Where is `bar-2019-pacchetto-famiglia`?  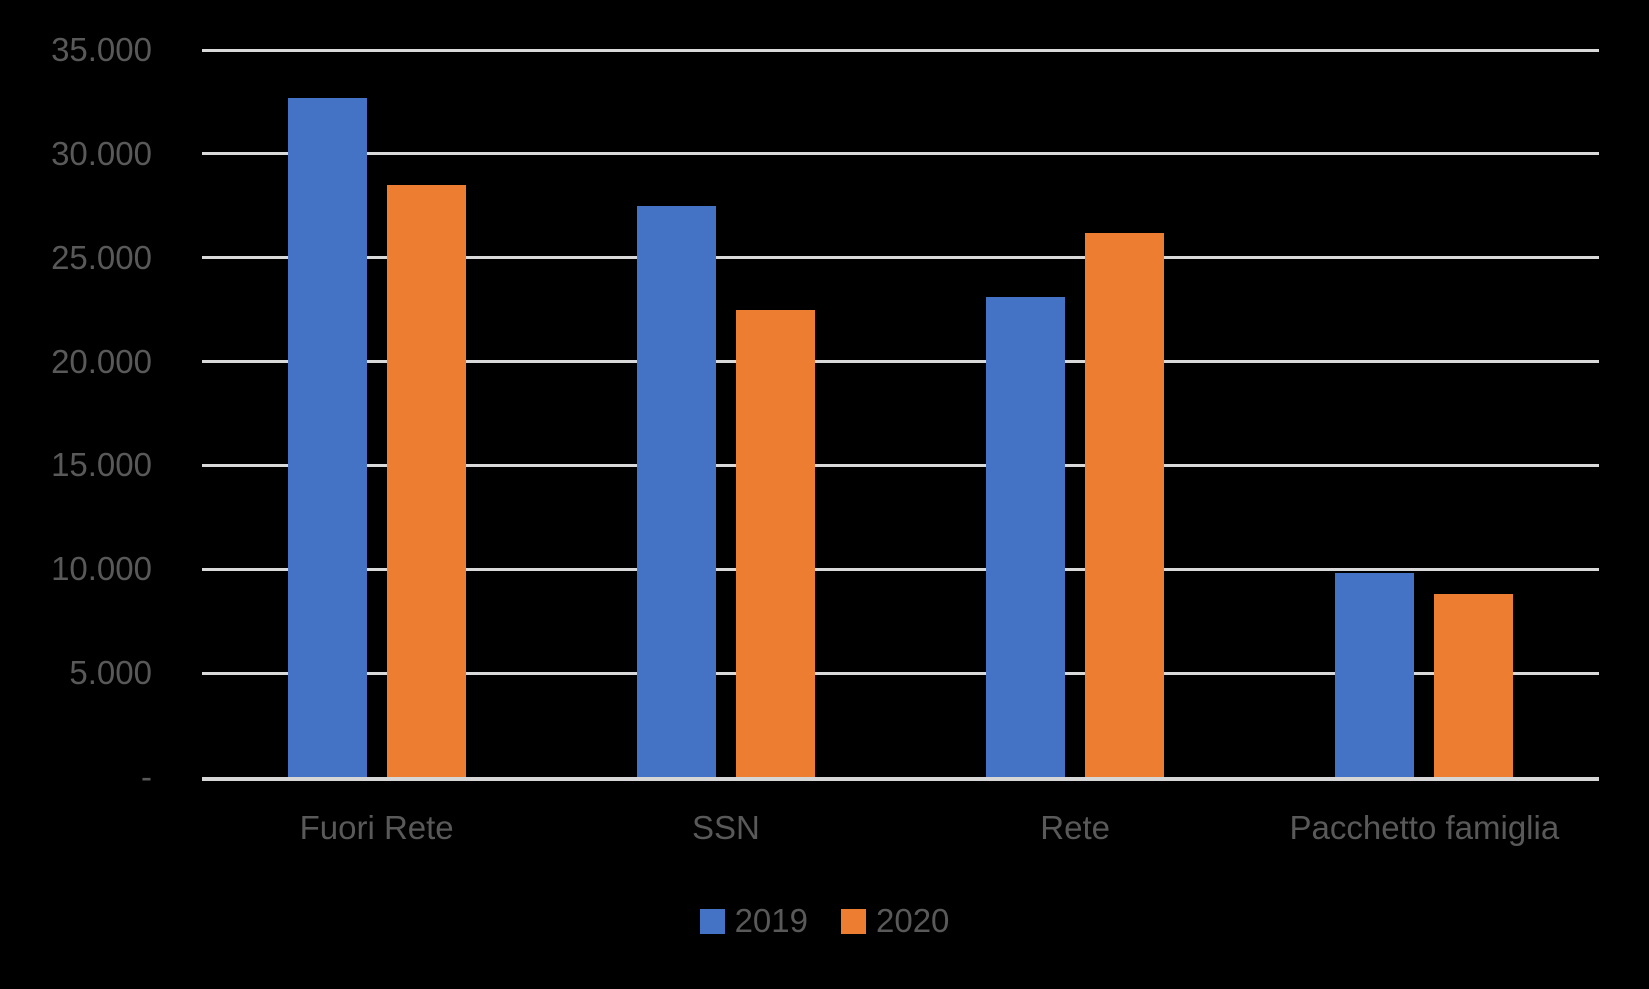 bar-2019-pacchetto-famiglia is located at coordinates (1375, 675).